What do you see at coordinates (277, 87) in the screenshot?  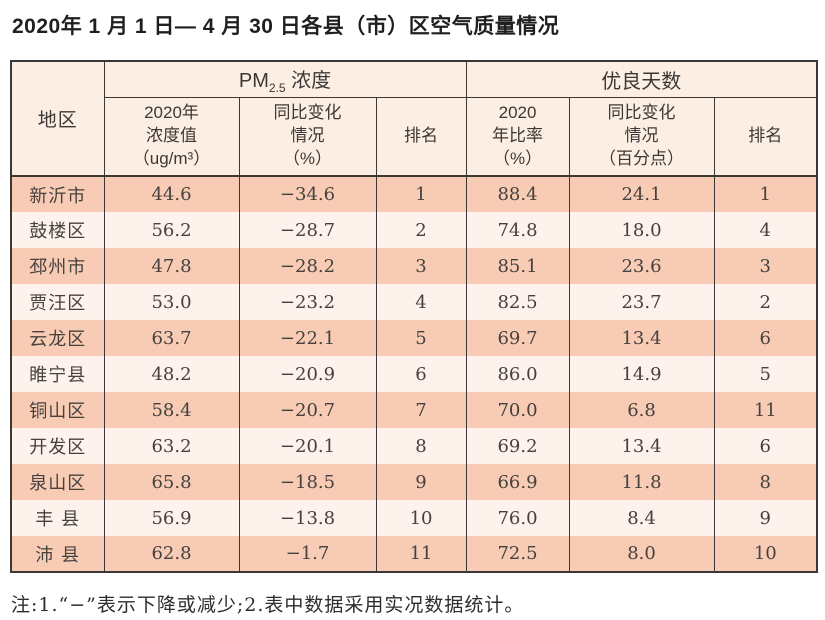 I see `pm-label-subscript: 2.5` at bounding box center [277, 87].